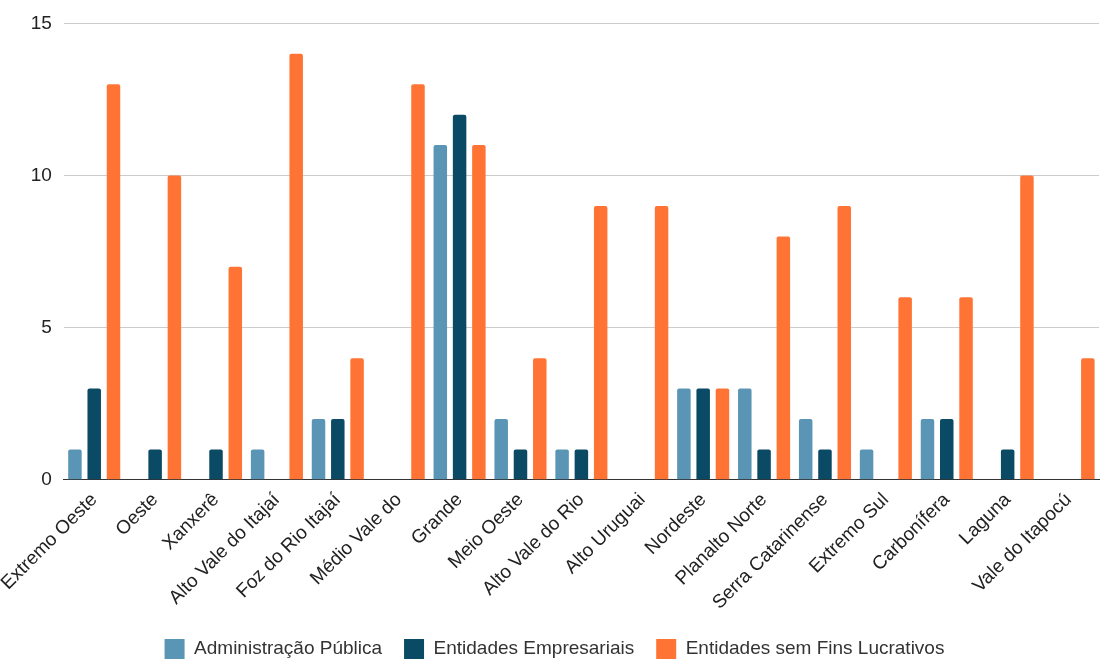  What do you see at coordinates (288, 648) in the screenshot?
I see `legend-label: Administração Pública` at bounding box center [288, 648].